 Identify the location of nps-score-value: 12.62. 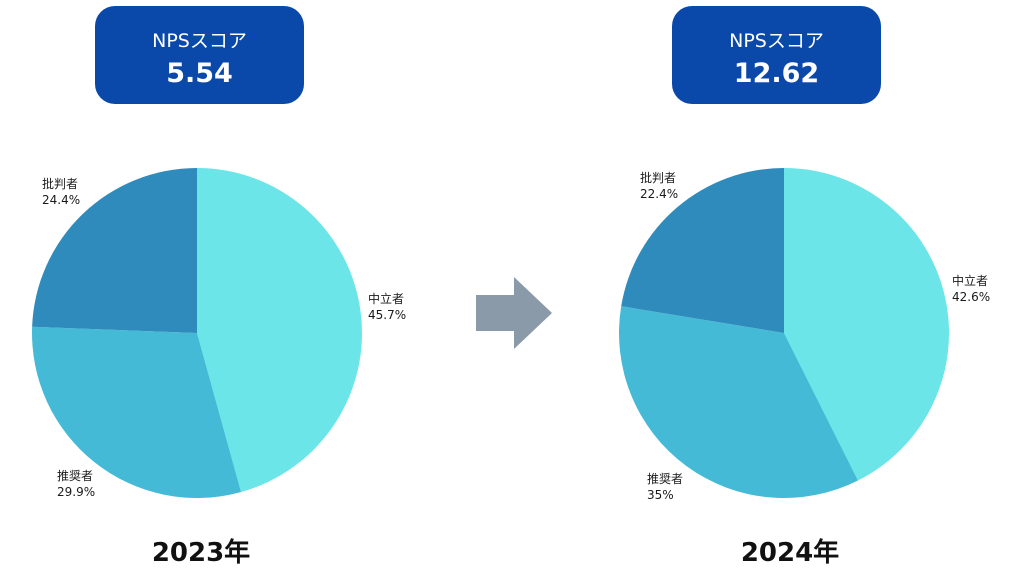
(776, 73).